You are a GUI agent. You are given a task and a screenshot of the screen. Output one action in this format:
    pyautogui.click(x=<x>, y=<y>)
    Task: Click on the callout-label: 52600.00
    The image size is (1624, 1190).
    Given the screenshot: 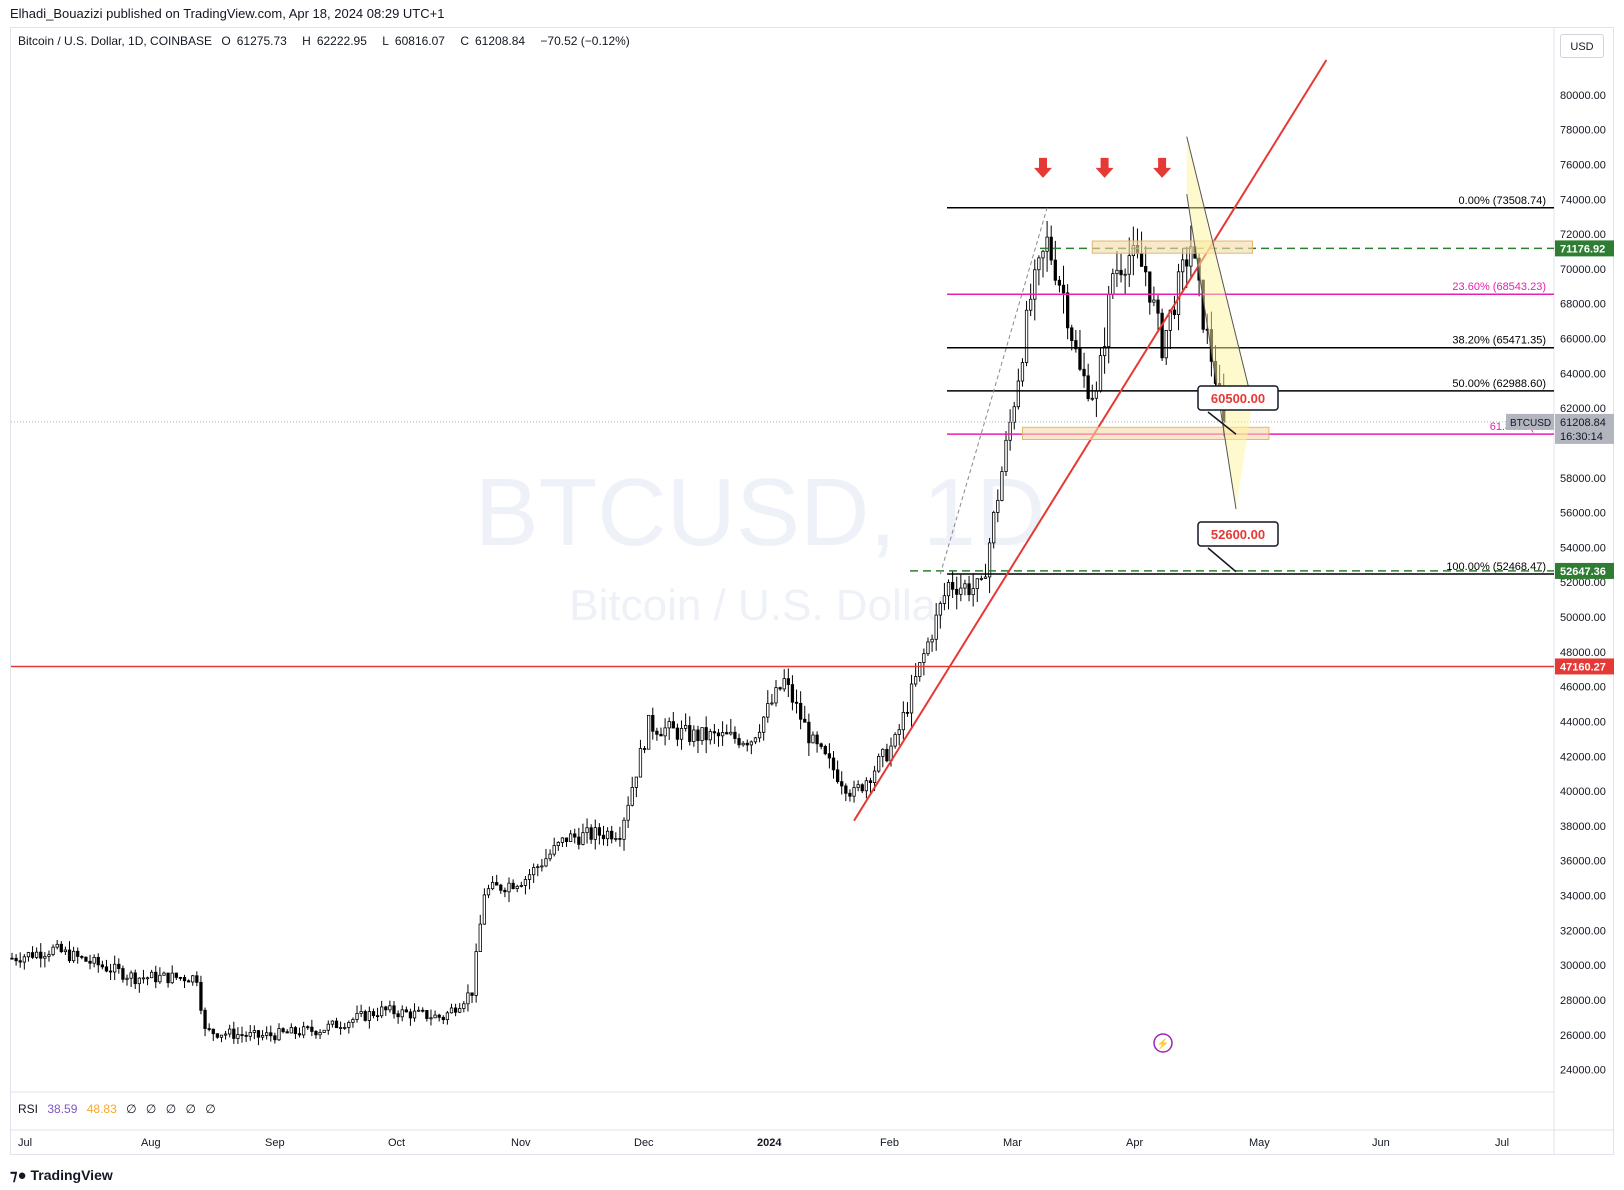 What is the action you would take?
    pyautogui.click(x=1238, y=534)
    